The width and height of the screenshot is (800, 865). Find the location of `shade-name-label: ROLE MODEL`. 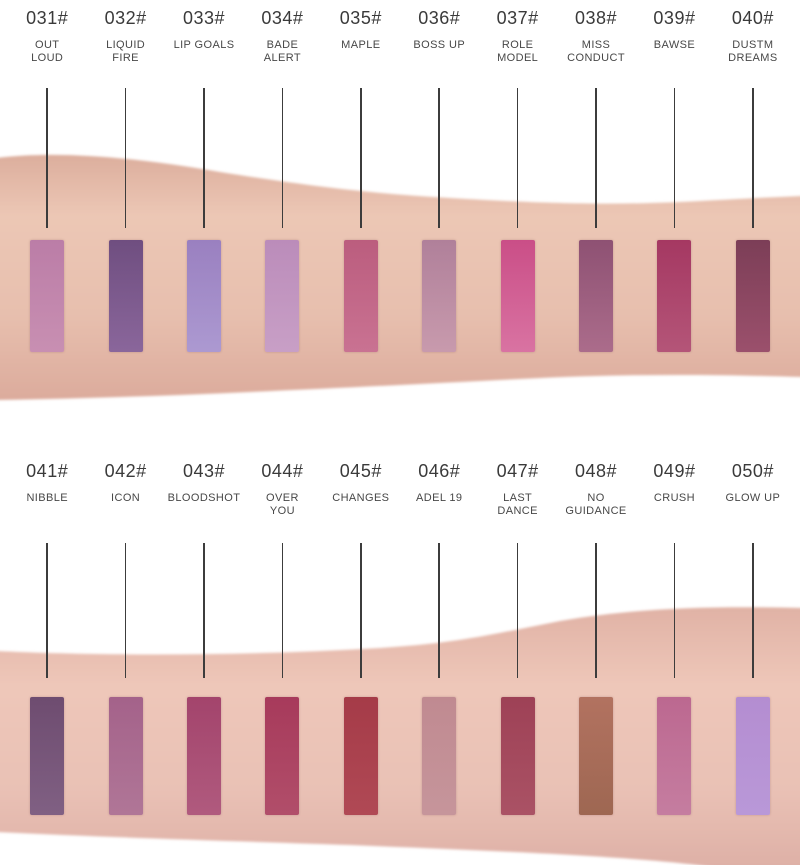

shade-name-label: ROLE MODEL is located at coordinates (518, 51).